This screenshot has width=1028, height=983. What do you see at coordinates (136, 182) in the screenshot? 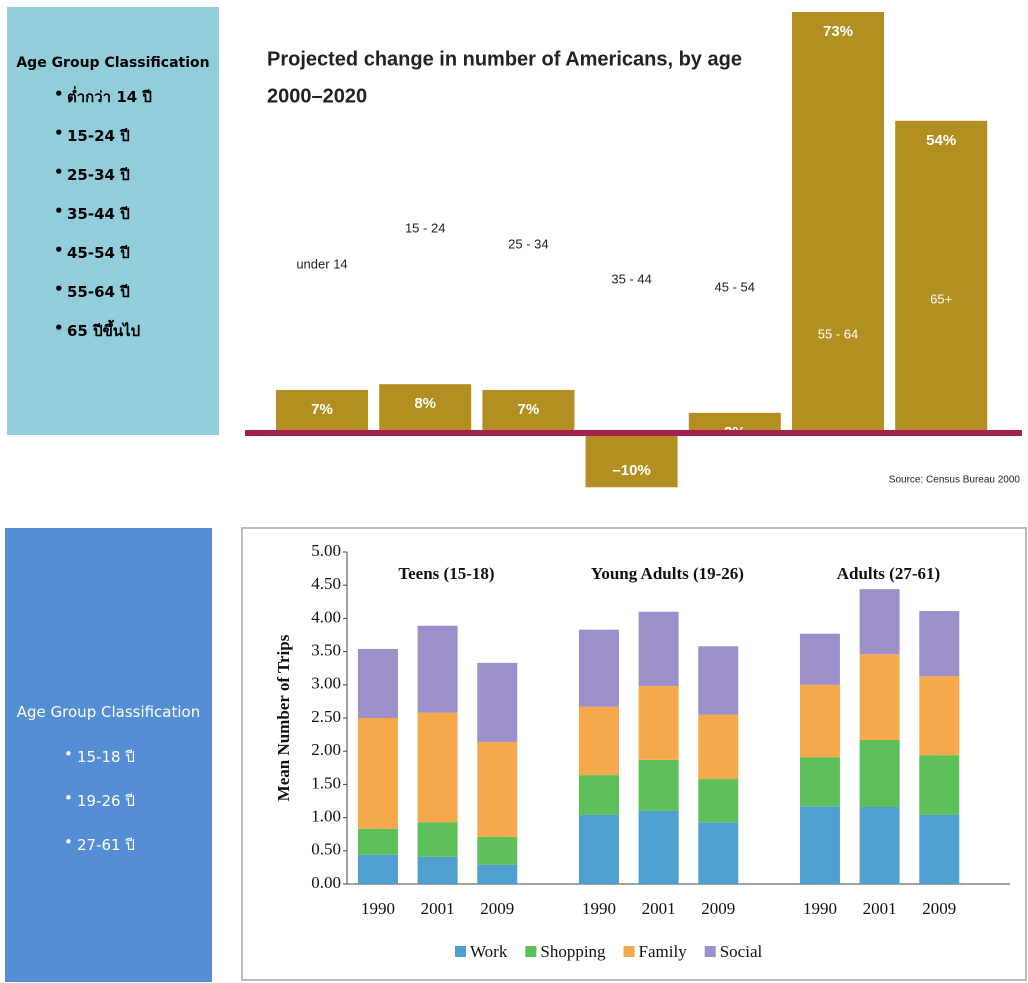
I see `sidebar-item: 25-34 ปี` at bounding box center [136, 182].